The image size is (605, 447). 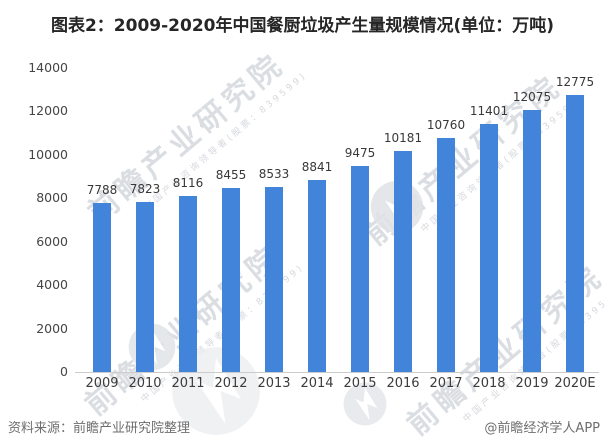 What do you see at coordinates (403, 383) in the screenshot?
I see `x-axis-tick-label: 2016` at bounding box center [403, 383].